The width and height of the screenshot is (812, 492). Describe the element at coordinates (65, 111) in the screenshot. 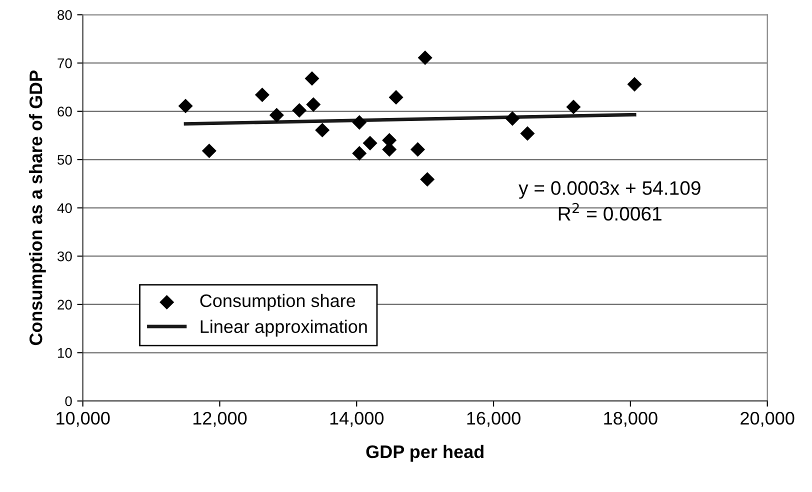

I see `y-tick-label: 60` at that location.